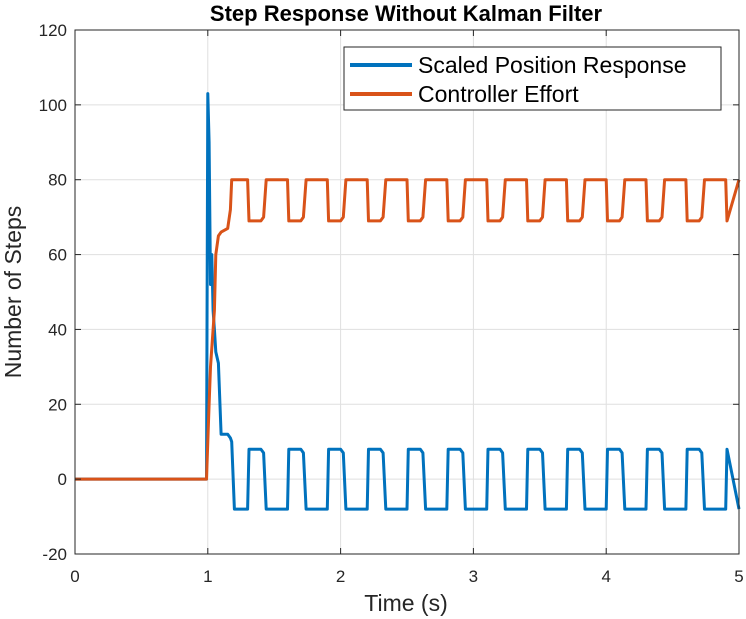  I want to click on chart-title: Step Response Without Kalman Filter, so click(406, 13).